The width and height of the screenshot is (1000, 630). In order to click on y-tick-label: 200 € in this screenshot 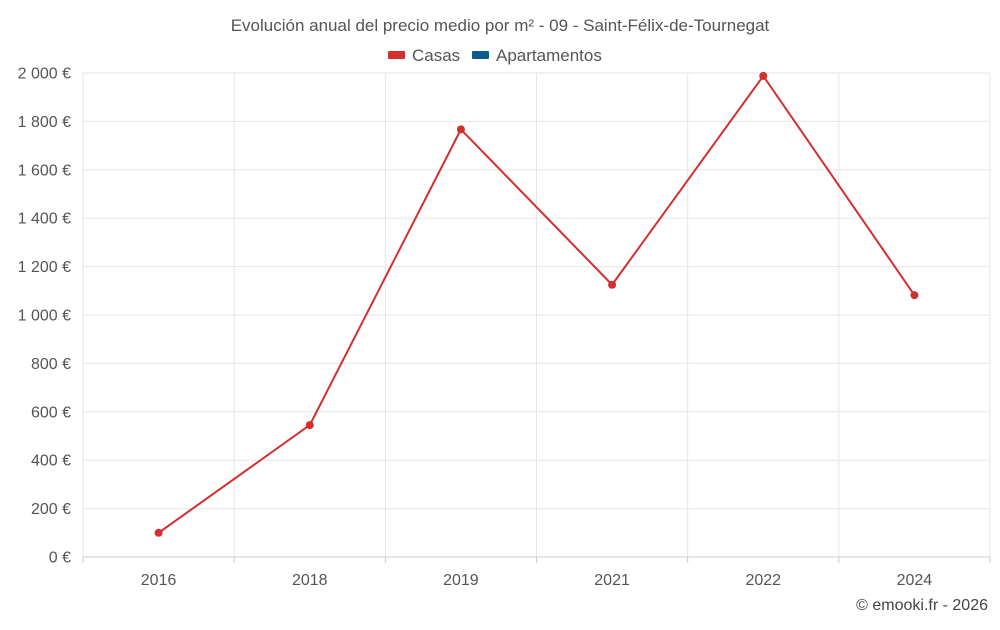, I will do `click(51, 509)`.